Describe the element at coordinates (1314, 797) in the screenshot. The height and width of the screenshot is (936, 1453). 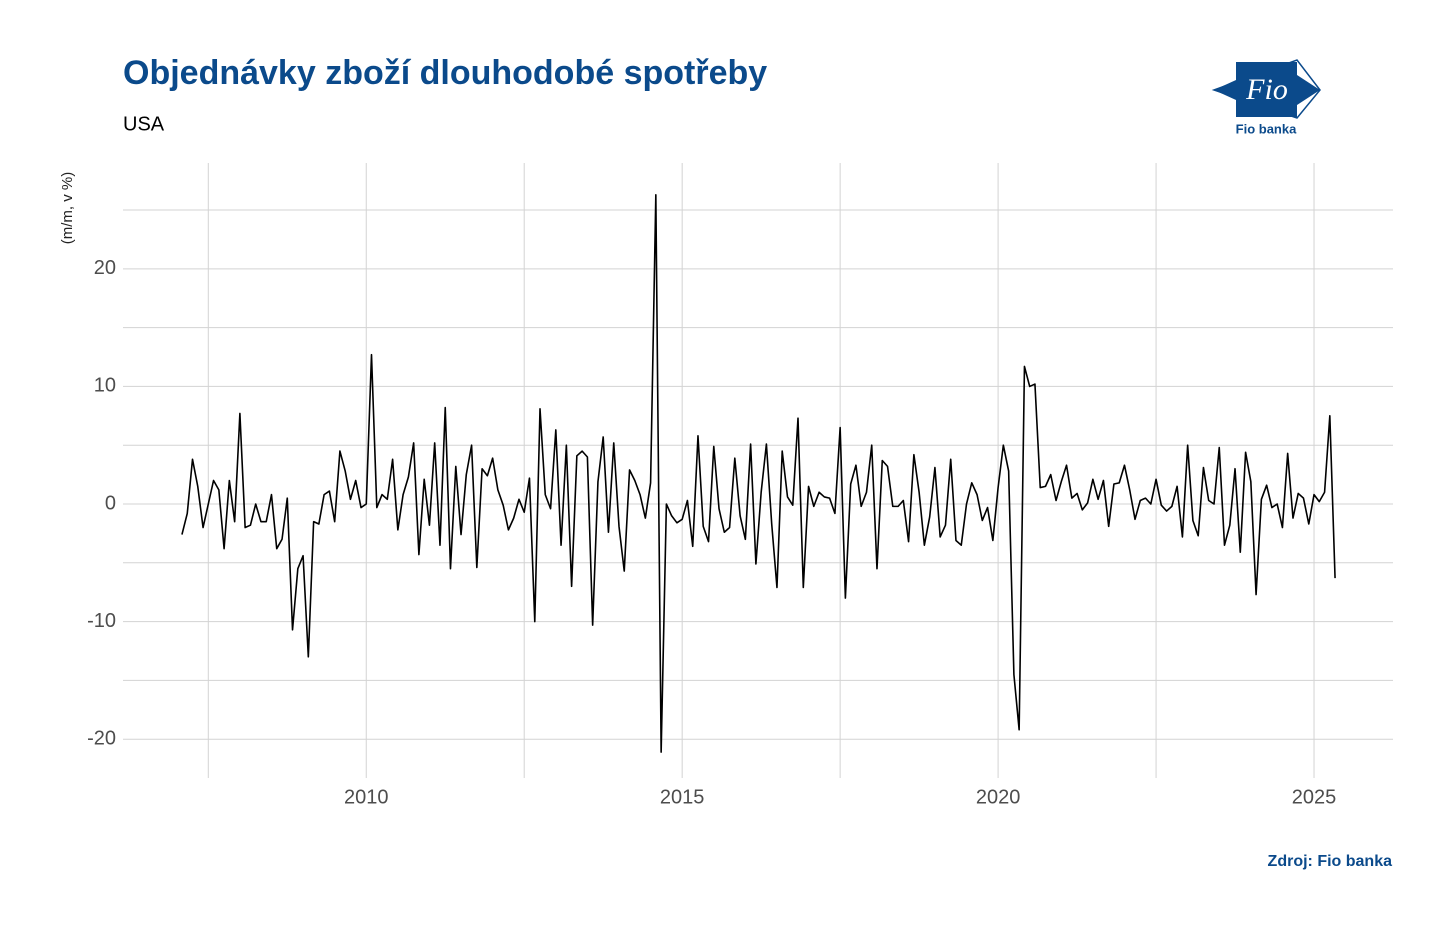
I see `x-tick-label: 2025` at that location.